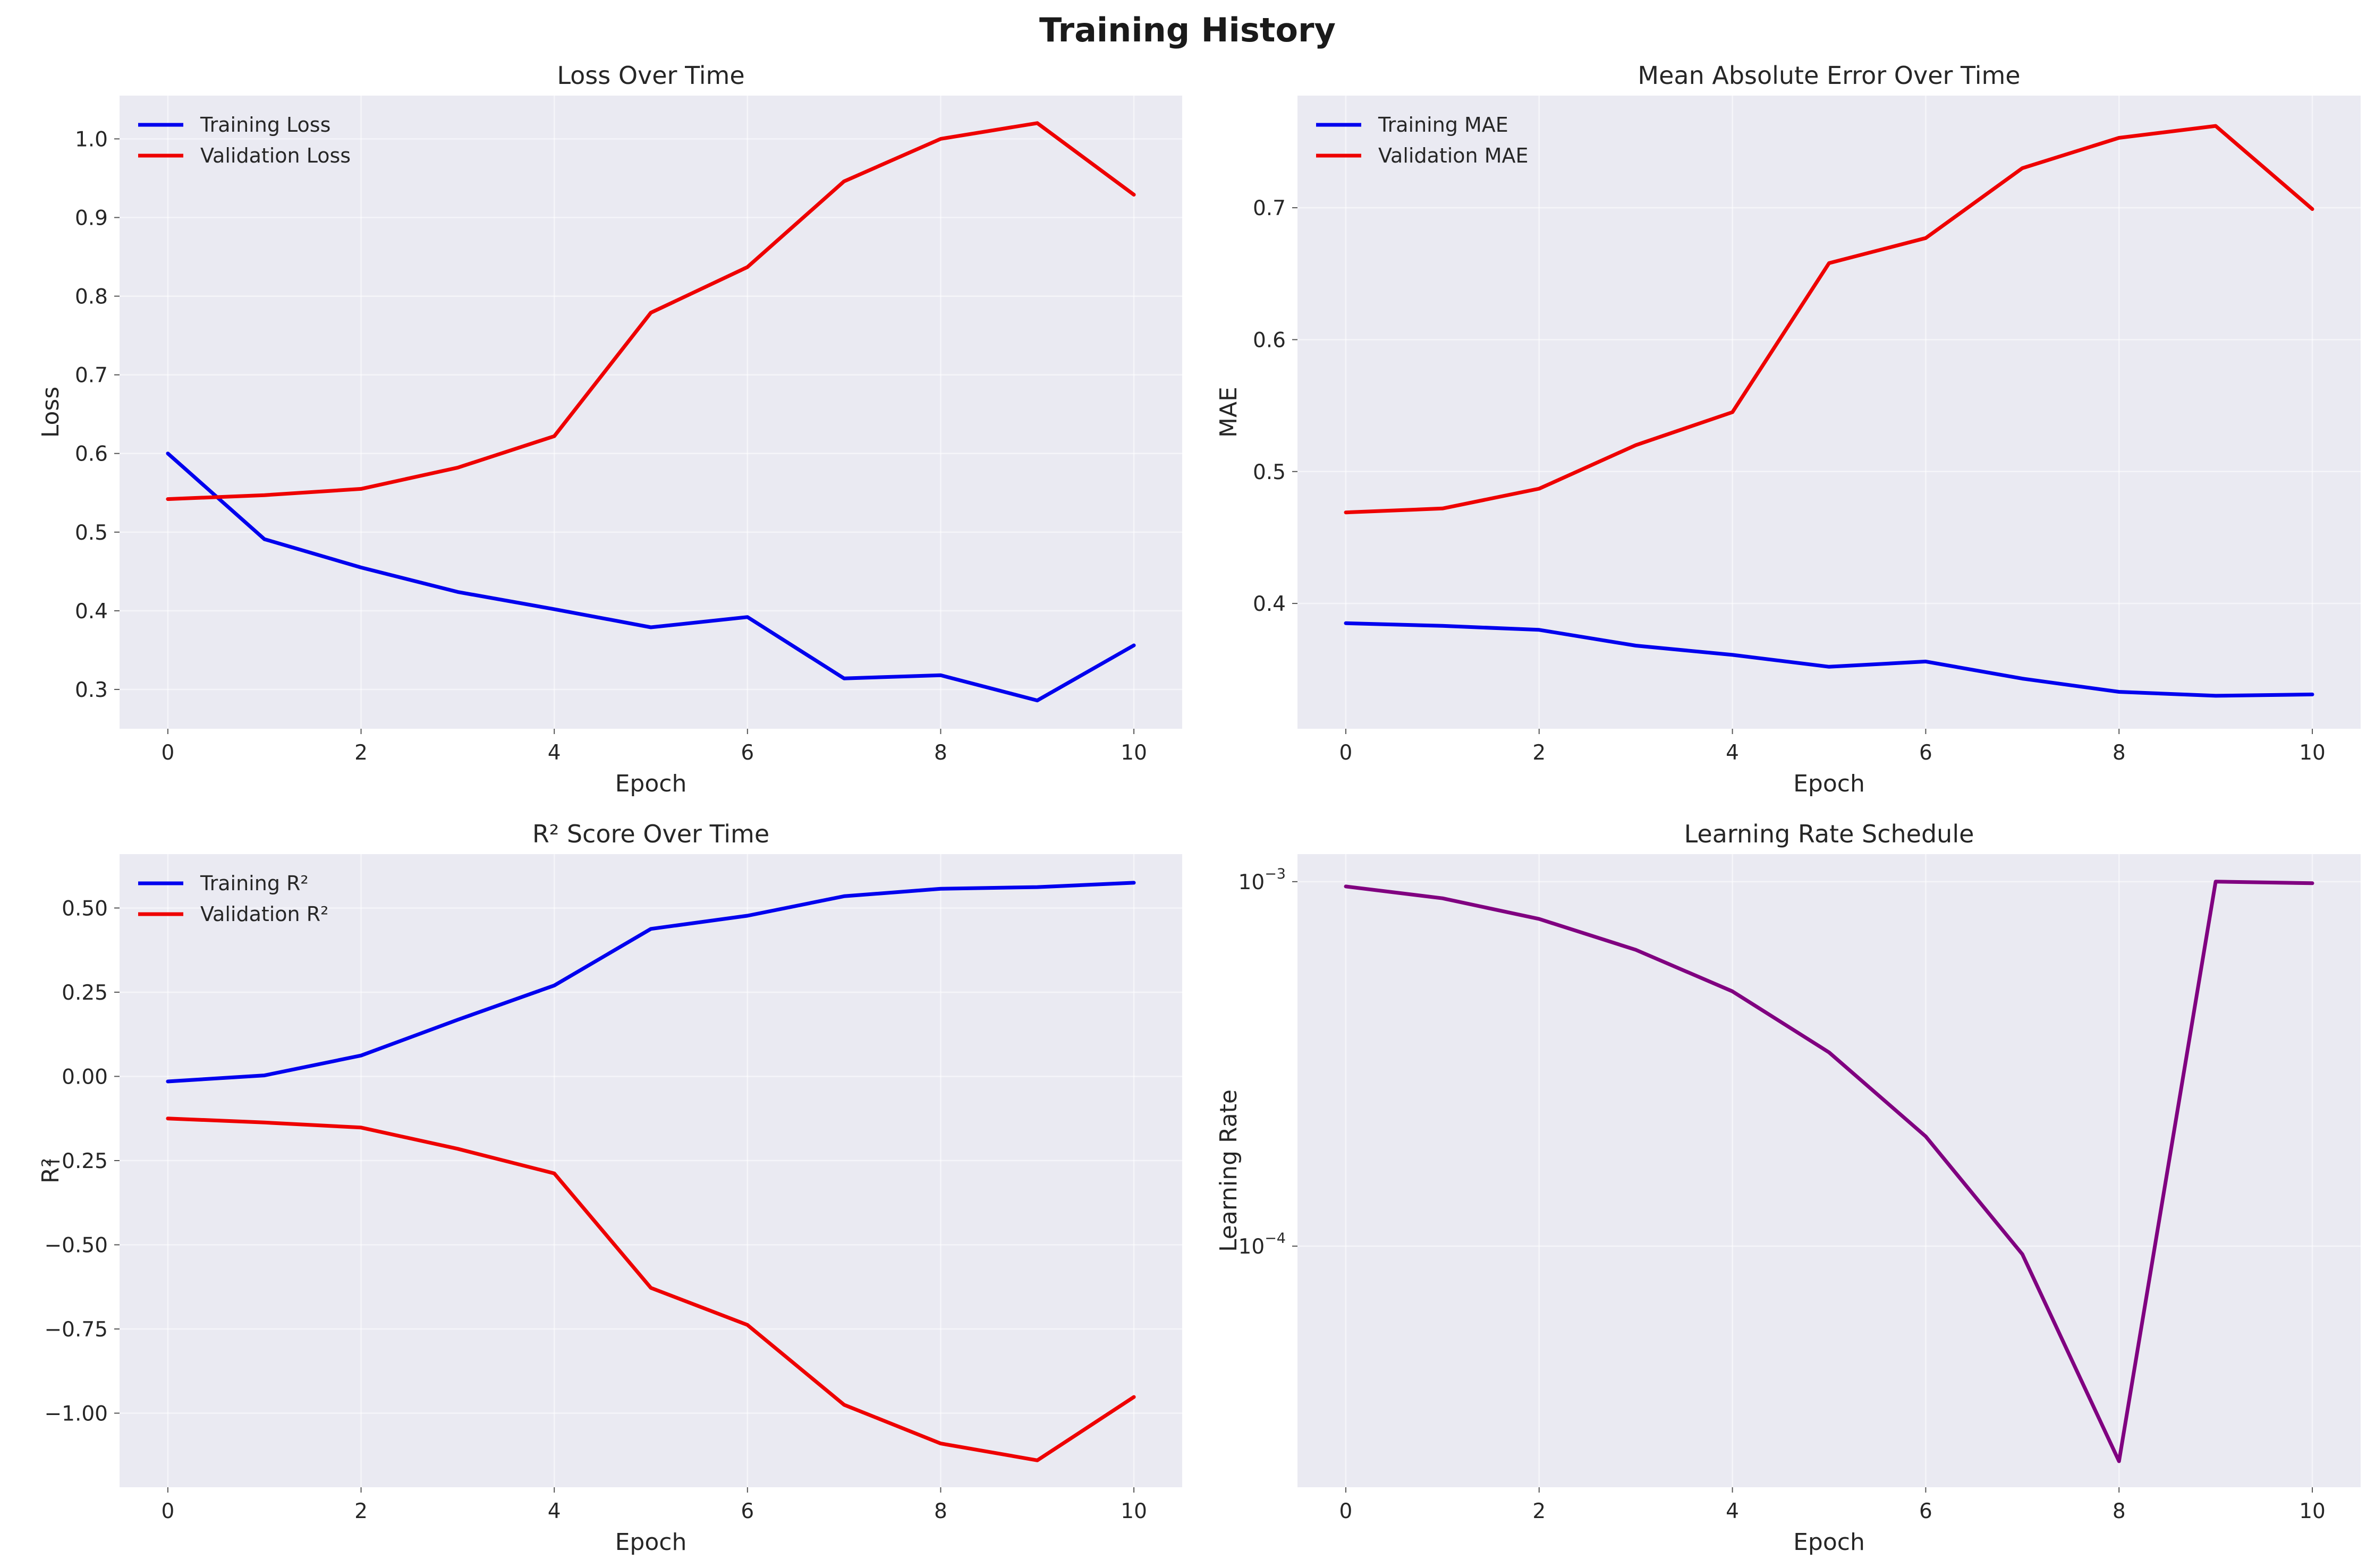 Image resolution: width=2375 pixels, height=1568 pixels. What do you see at coordinates (76, 1245) in the screenshot?
I see `y-tick-label: −0.50` at bounding box center [76, 1245].